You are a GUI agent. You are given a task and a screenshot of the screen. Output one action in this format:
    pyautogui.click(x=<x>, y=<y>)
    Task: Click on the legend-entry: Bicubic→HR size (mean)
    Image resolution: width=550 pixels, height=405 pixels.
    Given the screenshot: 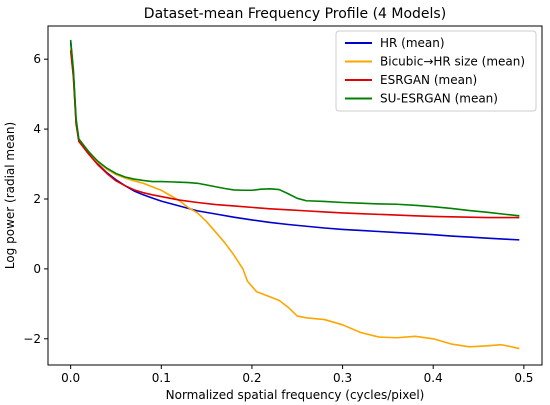 What is the action you would take?
    pyautogui.click(x=452, y=62)
    